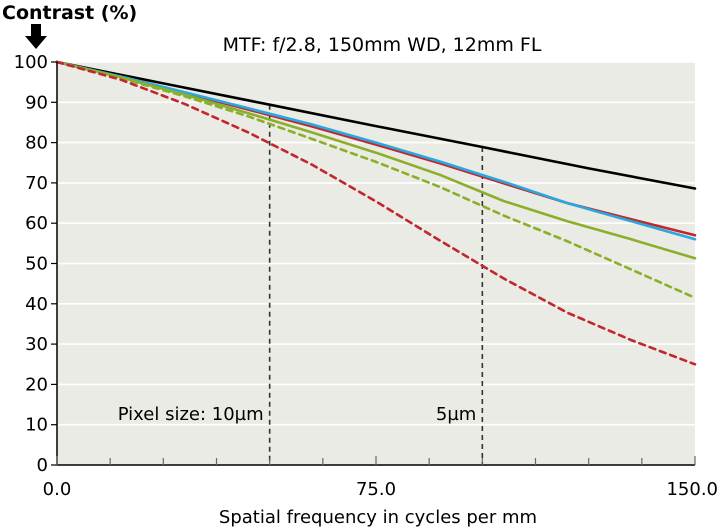  Describe the element at coordinates (191, 414) in the screenshot. I see `reference-line-label: Pixel size: 10µm` at that location.